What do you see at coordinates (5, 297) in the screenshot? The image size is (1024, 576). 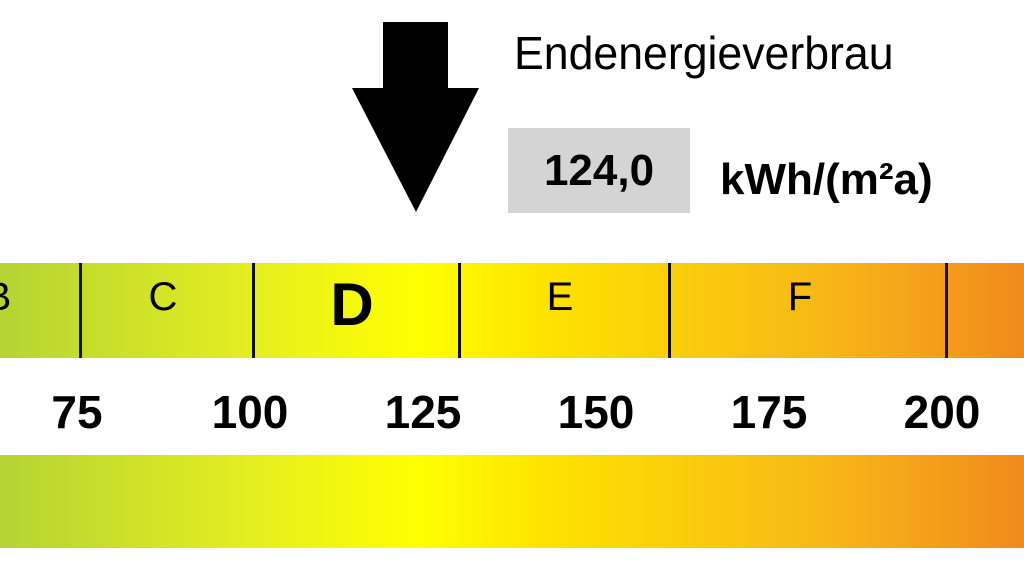 I see `class-label-b: B` at bounding box center [5, 297].